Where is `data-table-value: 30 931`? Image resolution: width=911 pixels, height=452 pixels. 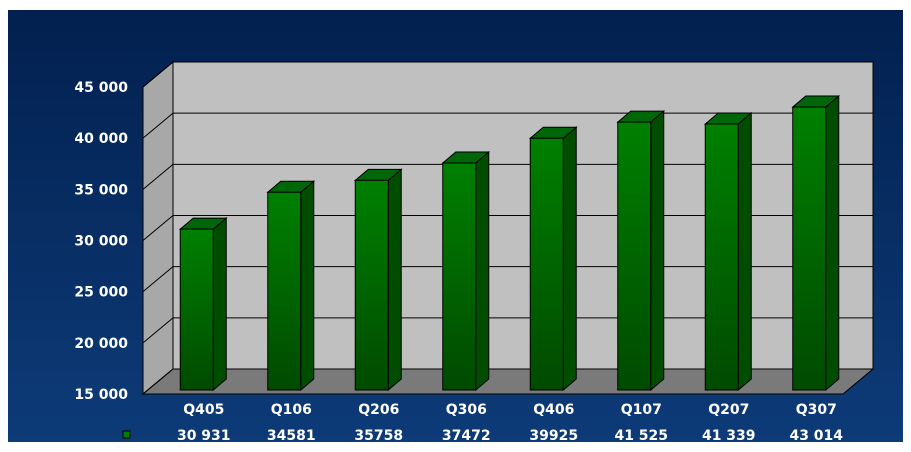 data-table-value: 30 931 is located at coordinates (204, 435).